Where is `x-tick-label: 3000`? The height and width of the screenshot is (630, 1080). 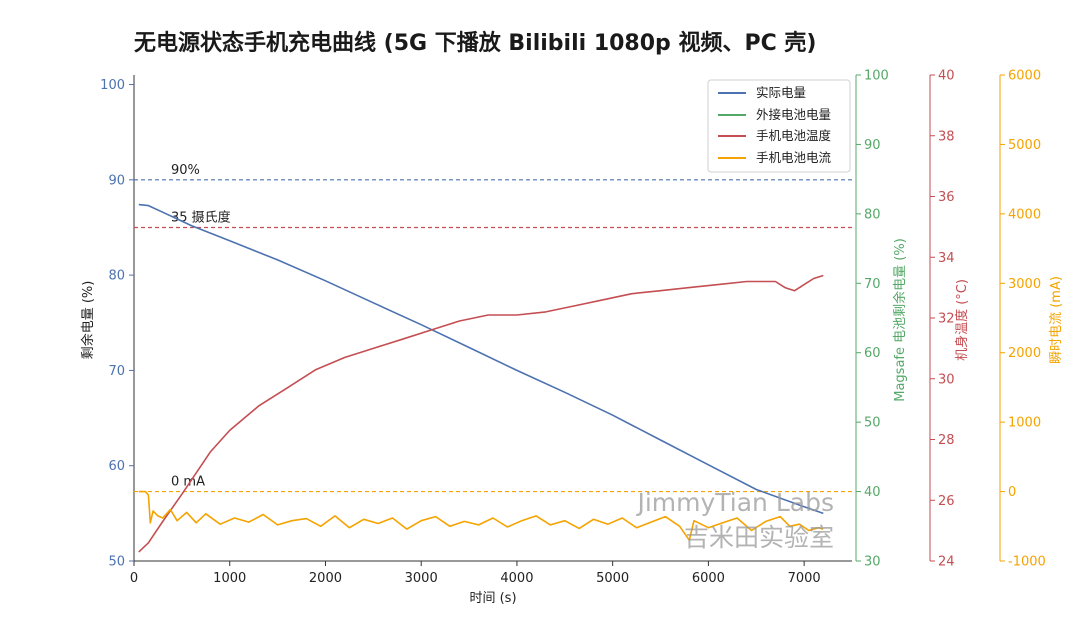
x-tick-label: 3000 is located at coordinates (421, 578).